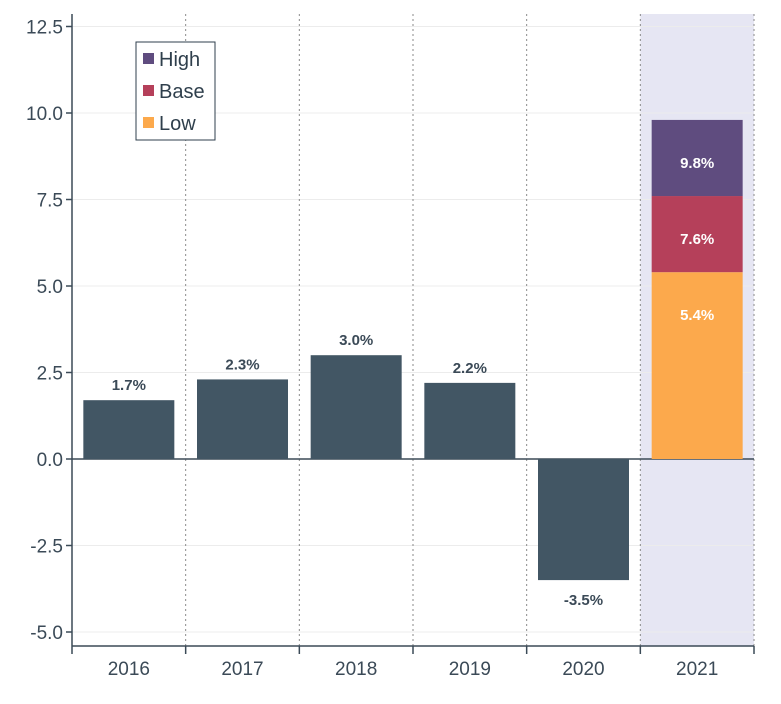 The height and width of the screenshot is (704, 781). What do you see at coordinates (697, 239) in the screenshot?
I see `data-label-base-2021: 7.6%` at bounding box center [697, 239].